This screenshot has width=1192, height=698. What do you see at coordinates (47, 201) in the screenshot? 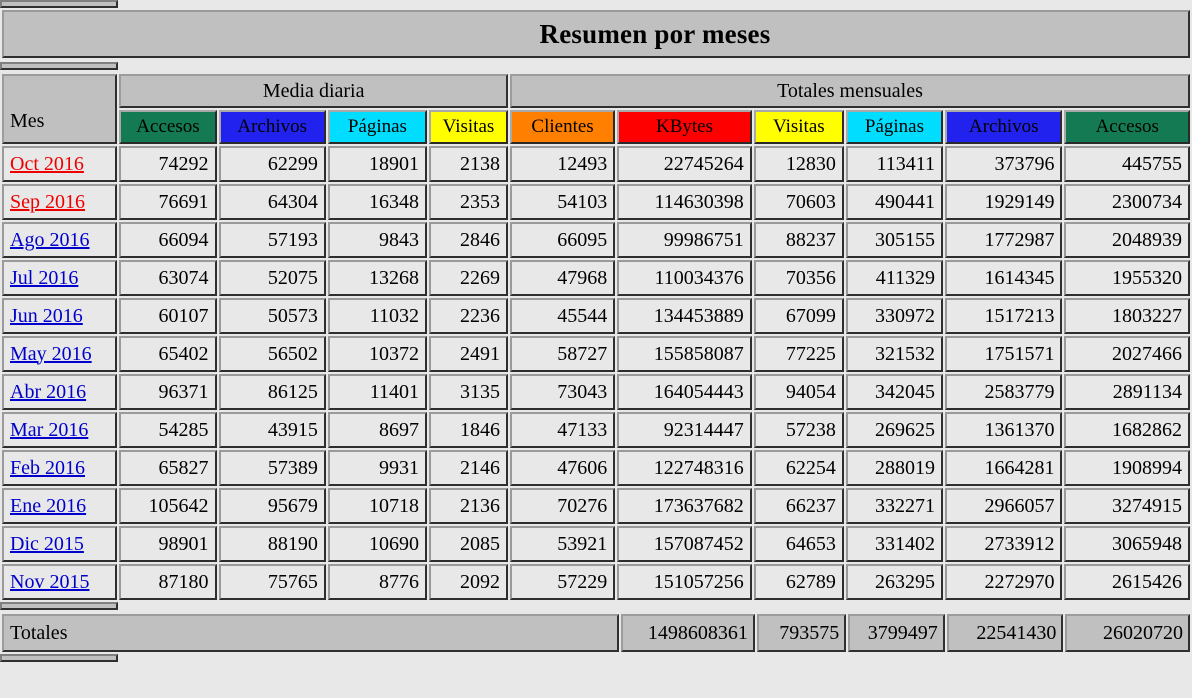
I see `month-link: Sep 2016` at bounding box center [47, 201].